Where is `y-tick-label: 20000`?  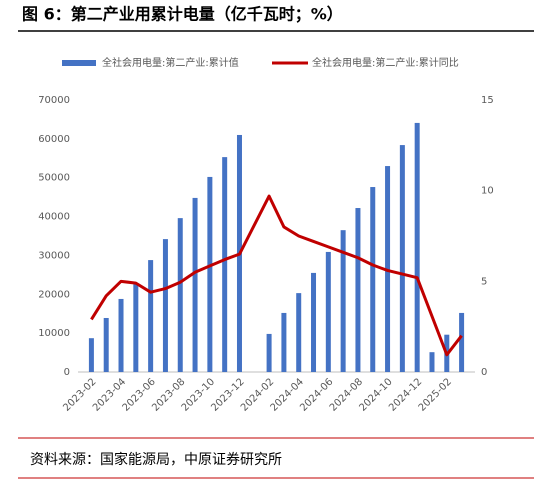 y-tick-label: 20000 is located at coordinates (54, 294).